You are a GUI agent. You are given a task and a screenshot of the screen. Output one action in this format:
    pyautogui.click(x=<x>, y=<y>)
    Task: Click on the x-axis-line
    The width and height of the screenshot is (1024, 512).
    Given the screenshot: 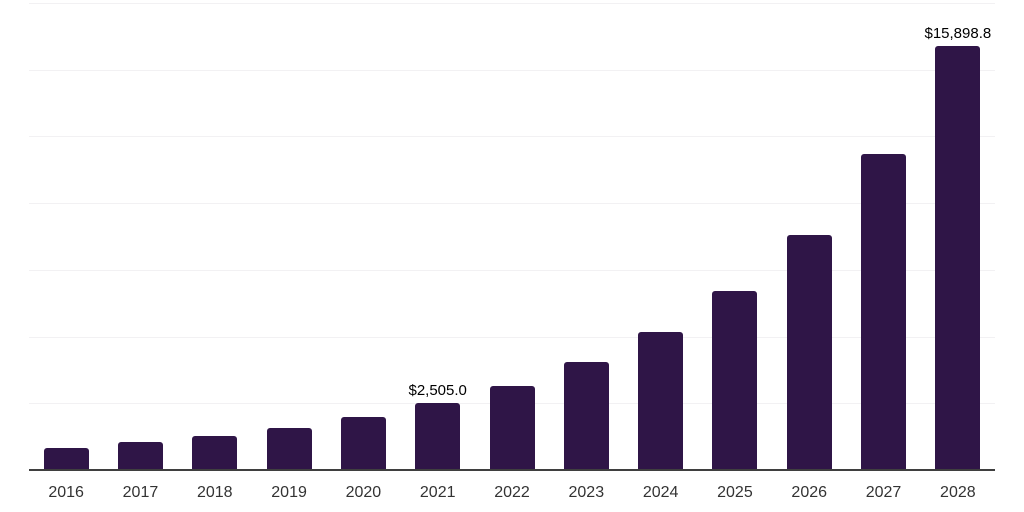 What is the action you would take?
    pyautogui.click(x=512, y=470)
    